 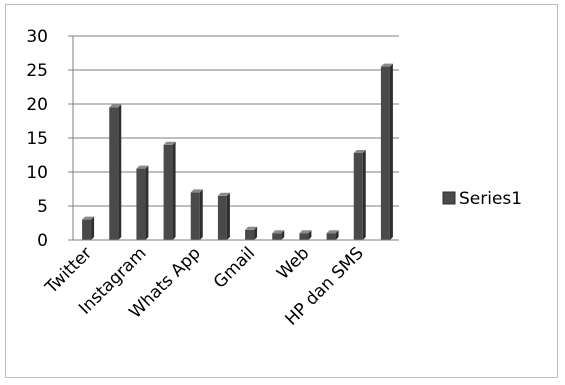 What do you see at coordinates (37, 105) in the screenshot?
I see `y-tick-label: 20` at bounding box center [37, 105].